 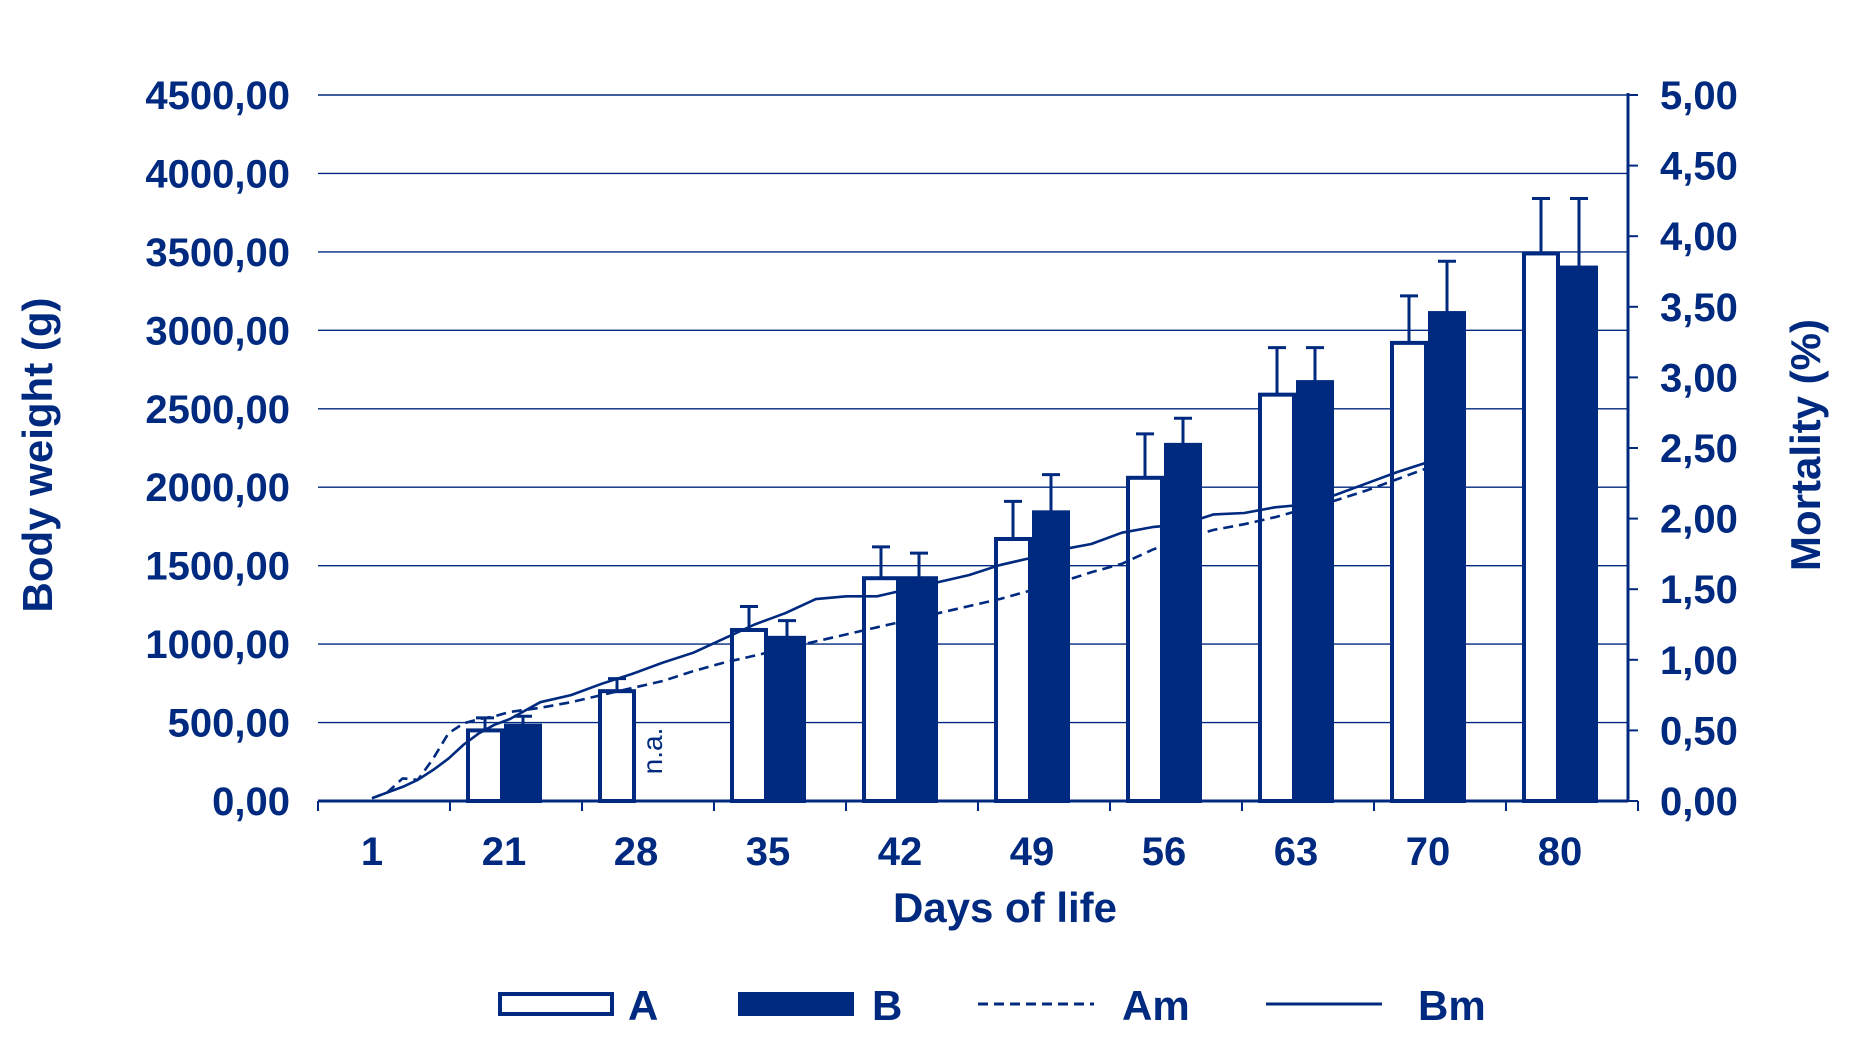 I want to click on y-tick-label: 1500,00, so click(x=217, y=567).